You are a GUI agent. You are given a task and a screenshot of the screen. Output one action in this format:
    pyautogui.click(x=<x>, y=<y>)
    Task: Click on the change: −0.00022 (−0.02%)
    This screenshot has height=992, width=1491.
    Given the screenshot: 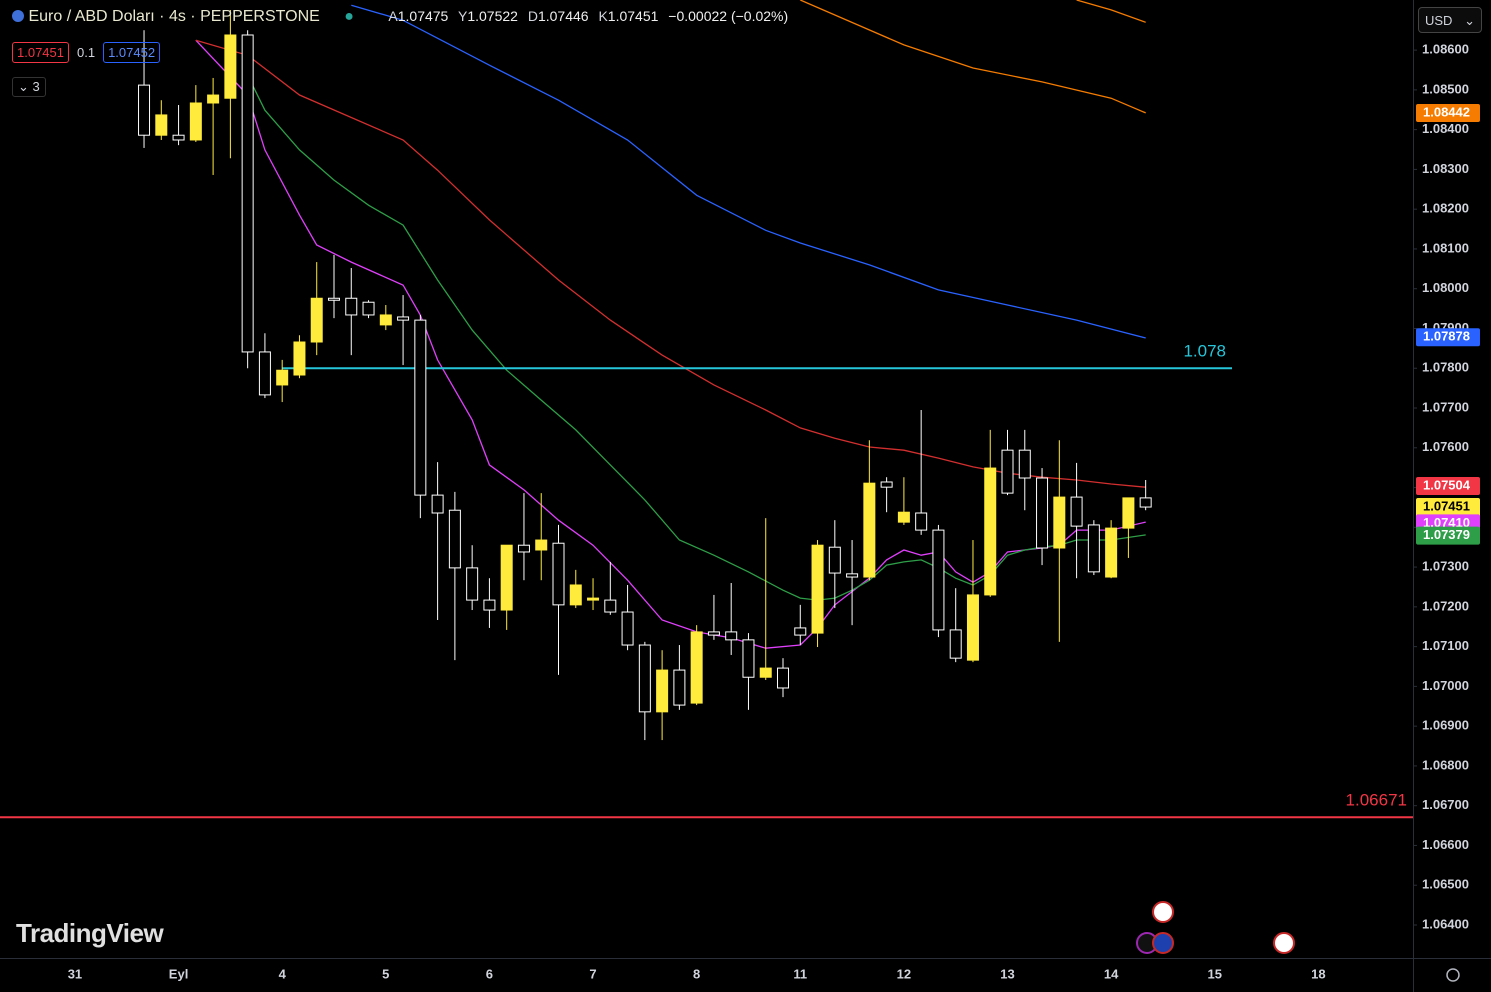 What is the action you would take?
    pyautogui.click(x=728, y=16)
    